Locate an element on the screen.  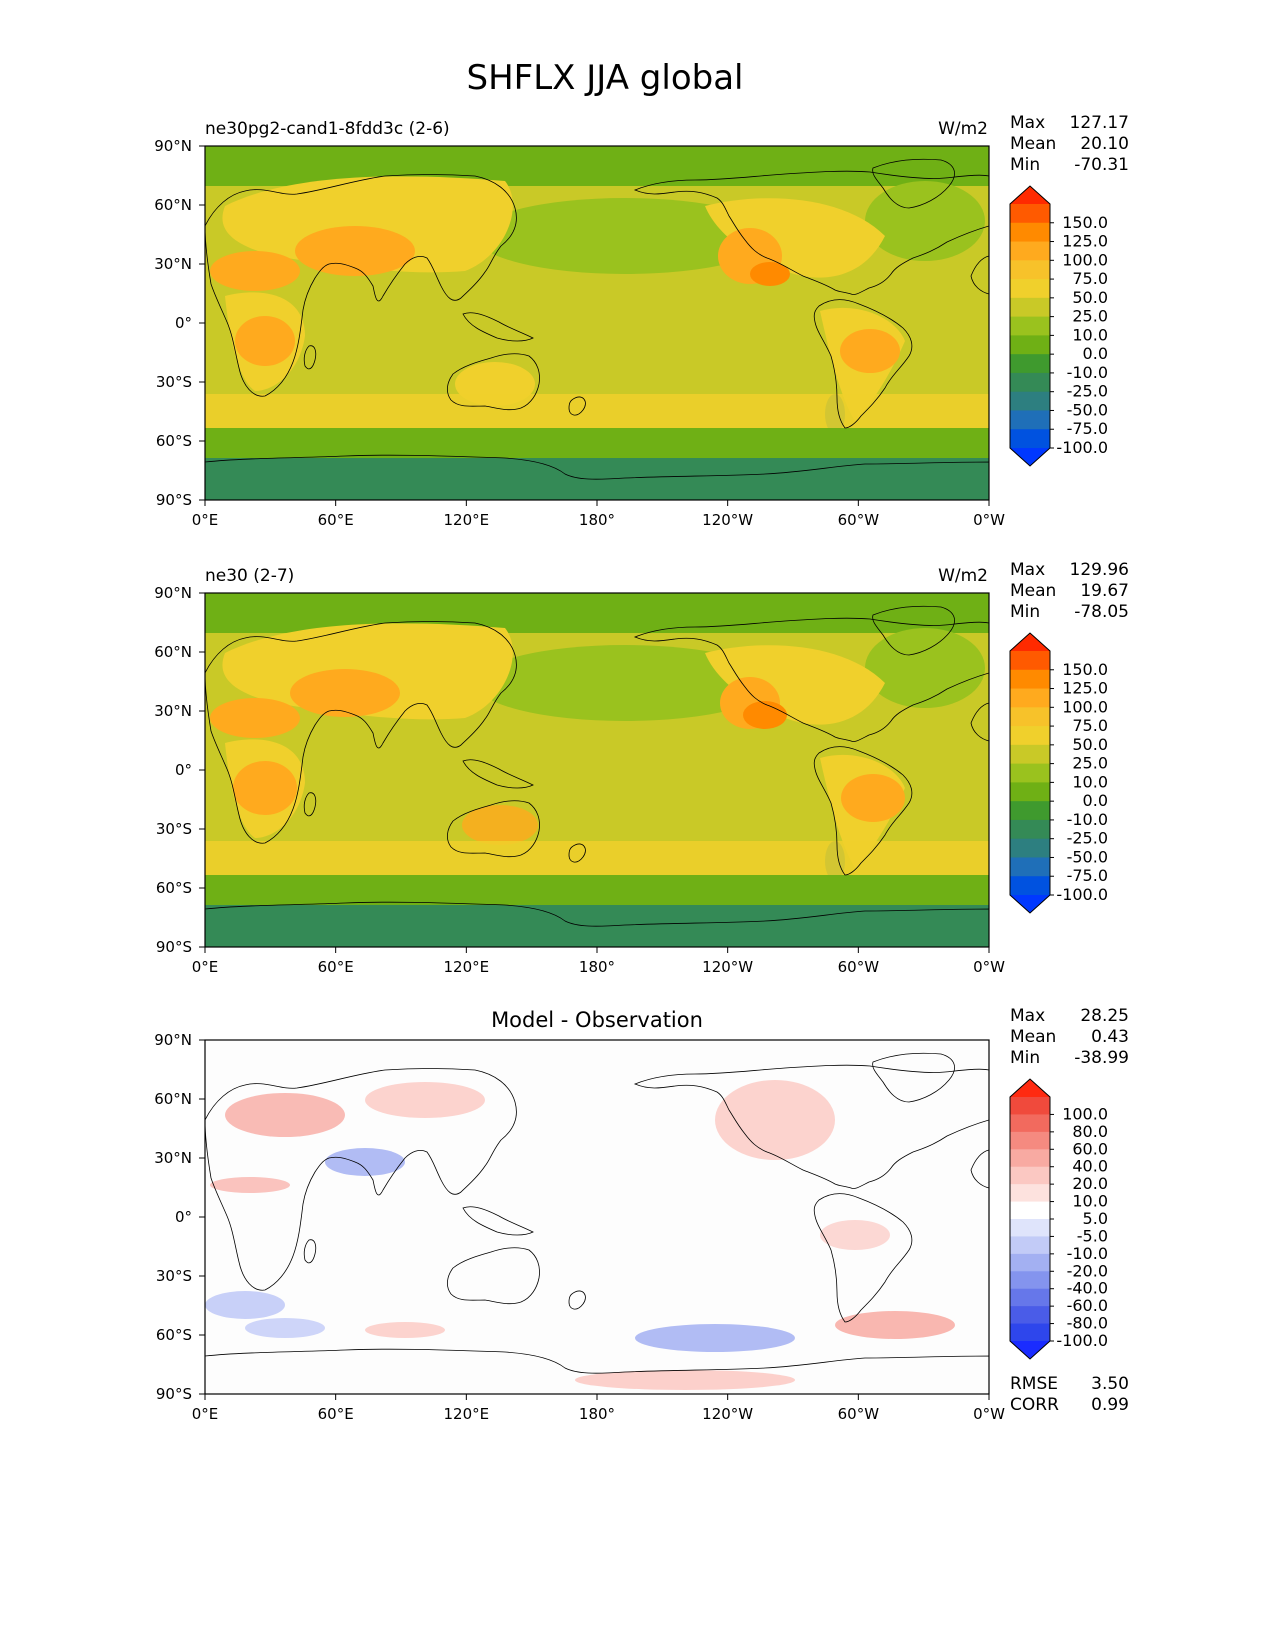
panel-3-metric-value-corr: 0.99 is located at coordinates (1110, 1405).